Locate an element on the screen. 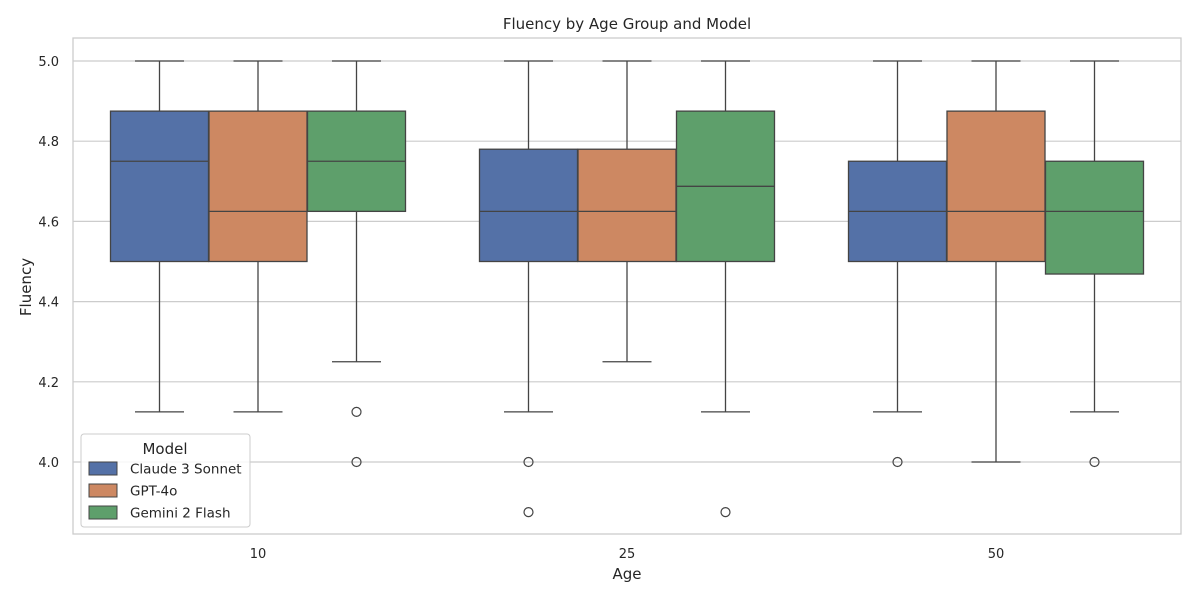  y-tick-label: 4.4 is located at coordinates (48, 303).